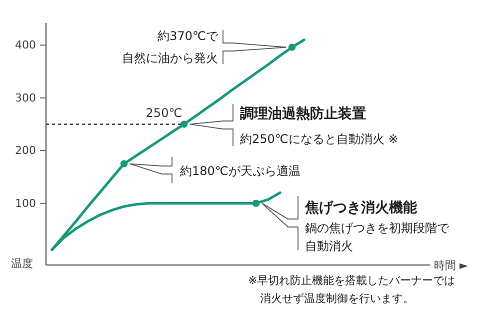  I want to click on text: 時間 ►, so click(451, 265).